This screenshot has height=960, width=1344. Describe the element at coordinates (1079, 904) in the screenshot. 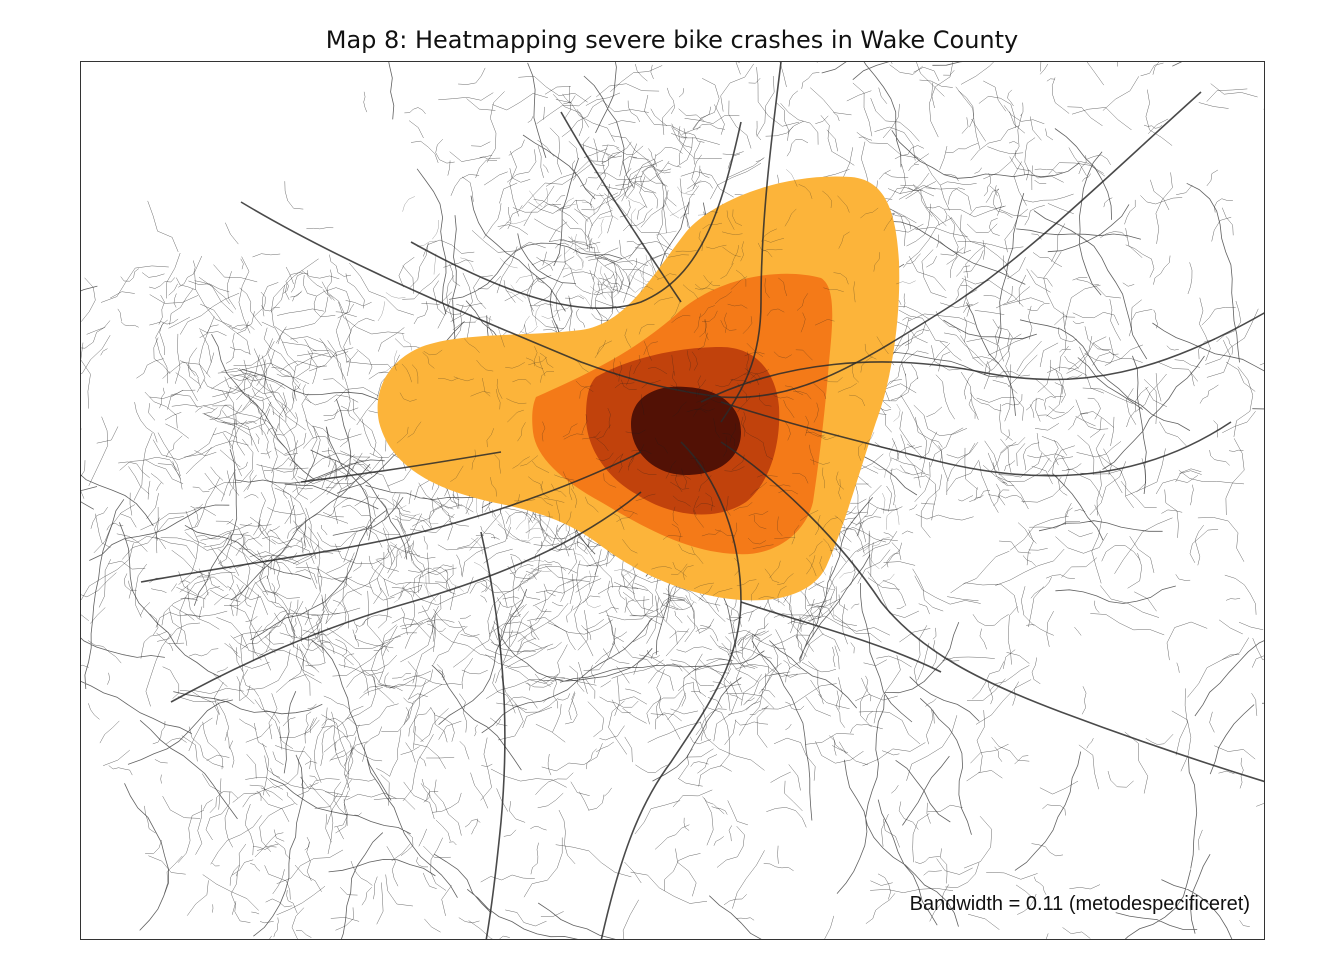

I see `bandwidth-note: Bandwidth = 0.11 (metodespecificeret)` at that location.